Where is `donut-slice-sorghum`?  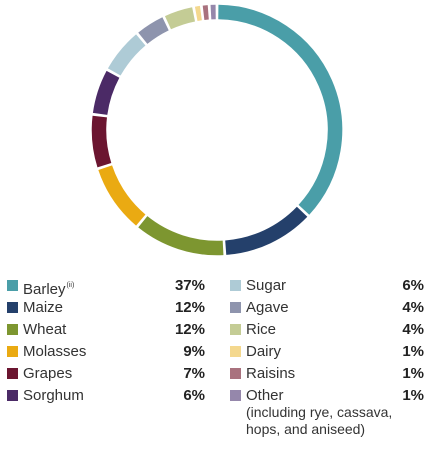
donut-slice-sorghum is located at coordinates (106, 93).